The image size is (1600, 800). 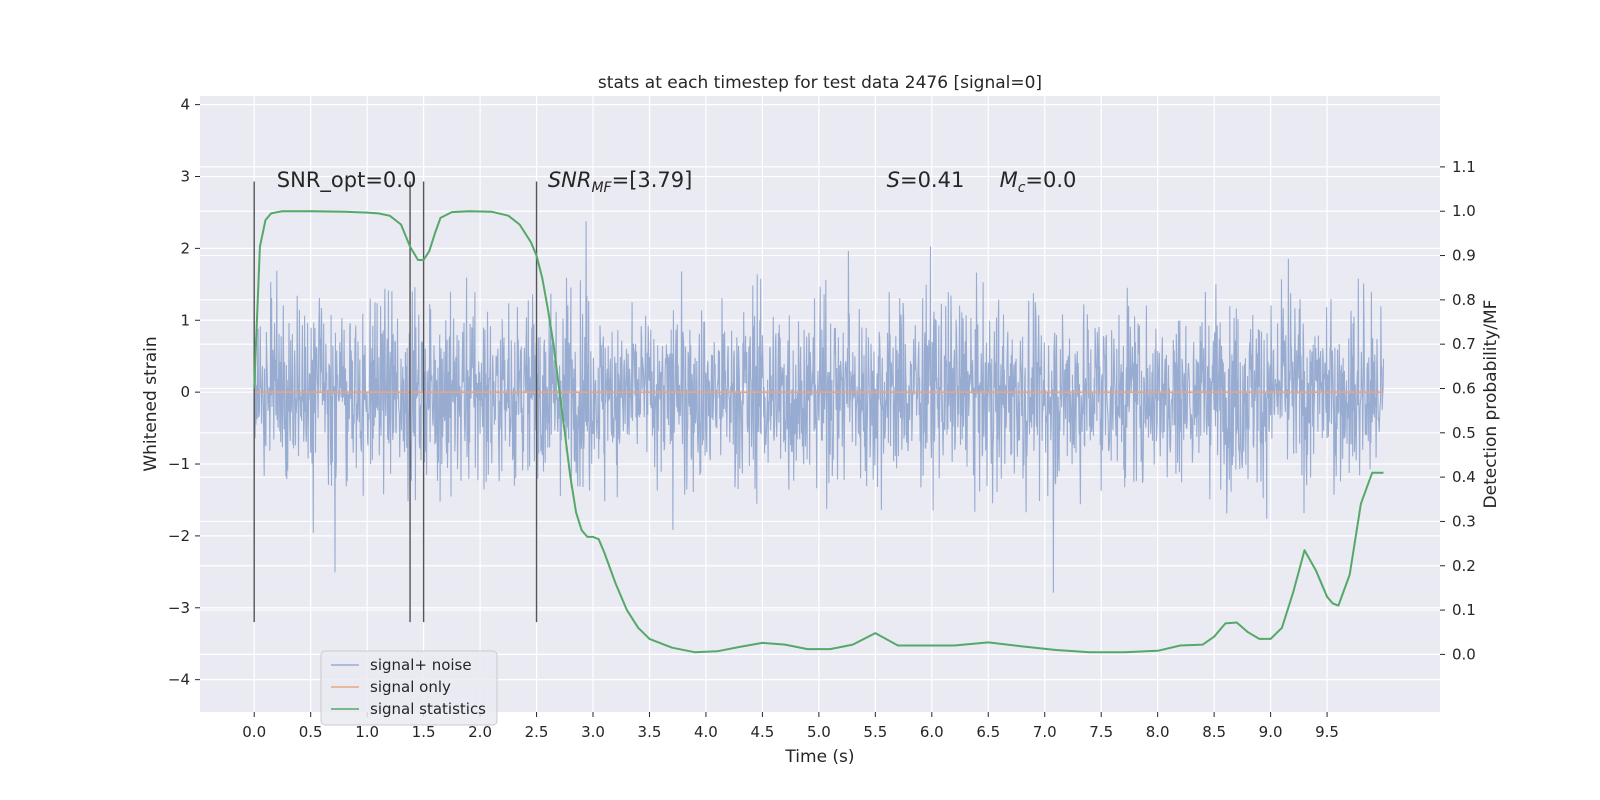 I want to click on x-tick-label: 4.0, so click(x=706, y=732).